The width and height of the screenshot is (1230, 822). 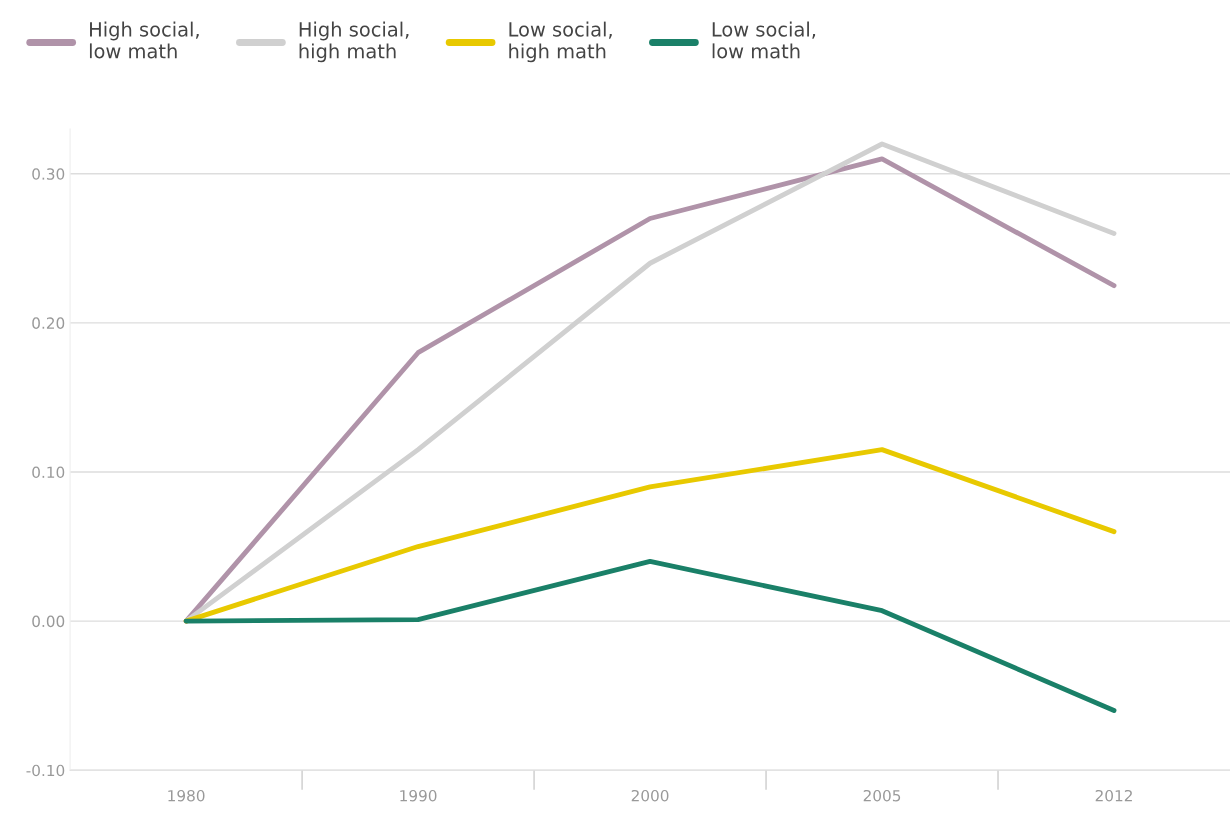 What do you see at coordinates (650, 636) in the screenshot?
I see `line-series` at bounding box center [650, 636].